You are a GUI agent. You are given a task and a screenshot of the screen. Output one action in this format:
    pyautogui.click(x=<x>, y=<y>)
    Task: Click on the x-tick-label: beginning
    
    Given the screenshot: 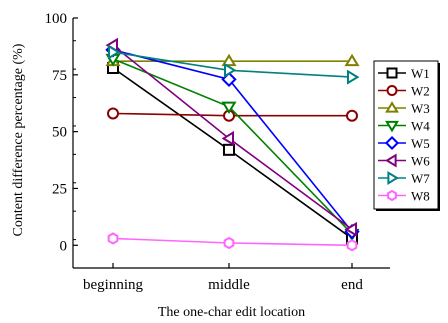 What is the action you would take?
    pyautogui.click(x=113, y=285)
    